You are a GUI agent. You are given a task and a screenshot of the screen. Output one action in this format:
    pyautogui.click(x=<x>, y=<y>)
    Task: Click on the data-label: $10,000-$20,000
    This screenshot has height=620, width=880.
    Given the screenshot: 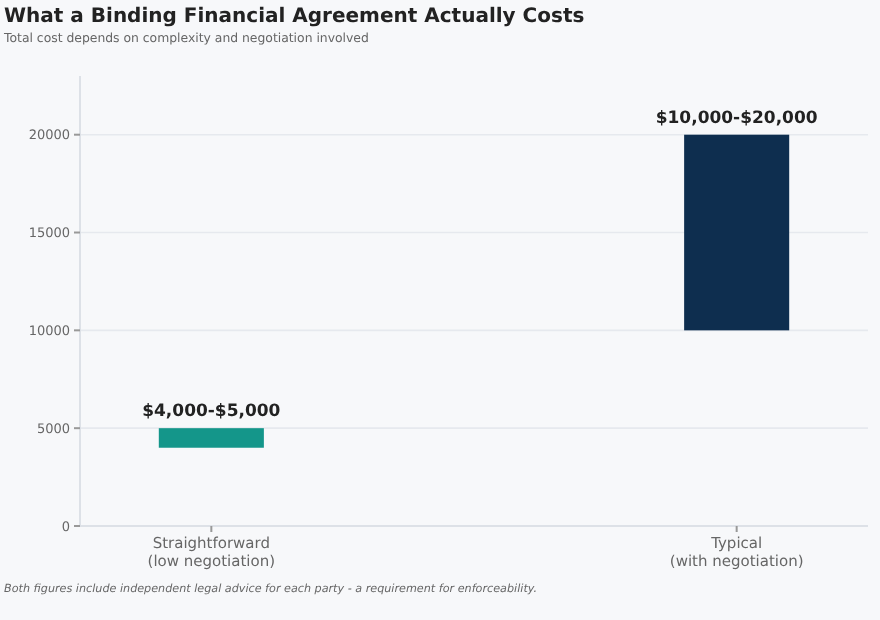 What is the action you would take?
    pyautogui.click(x=736, y=118)
    